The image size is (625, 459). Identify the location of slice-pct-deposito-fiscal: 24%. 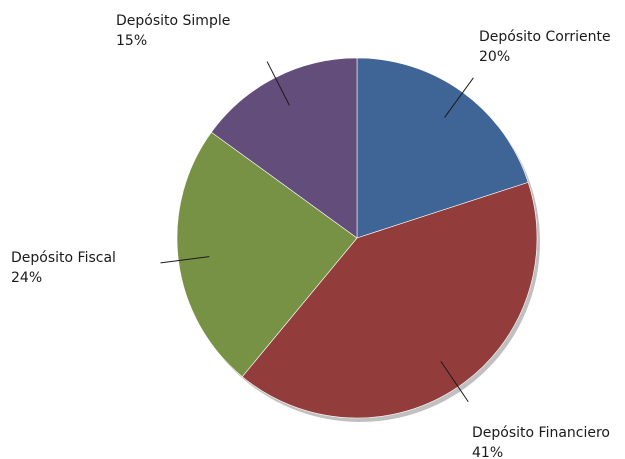
(26, 278).